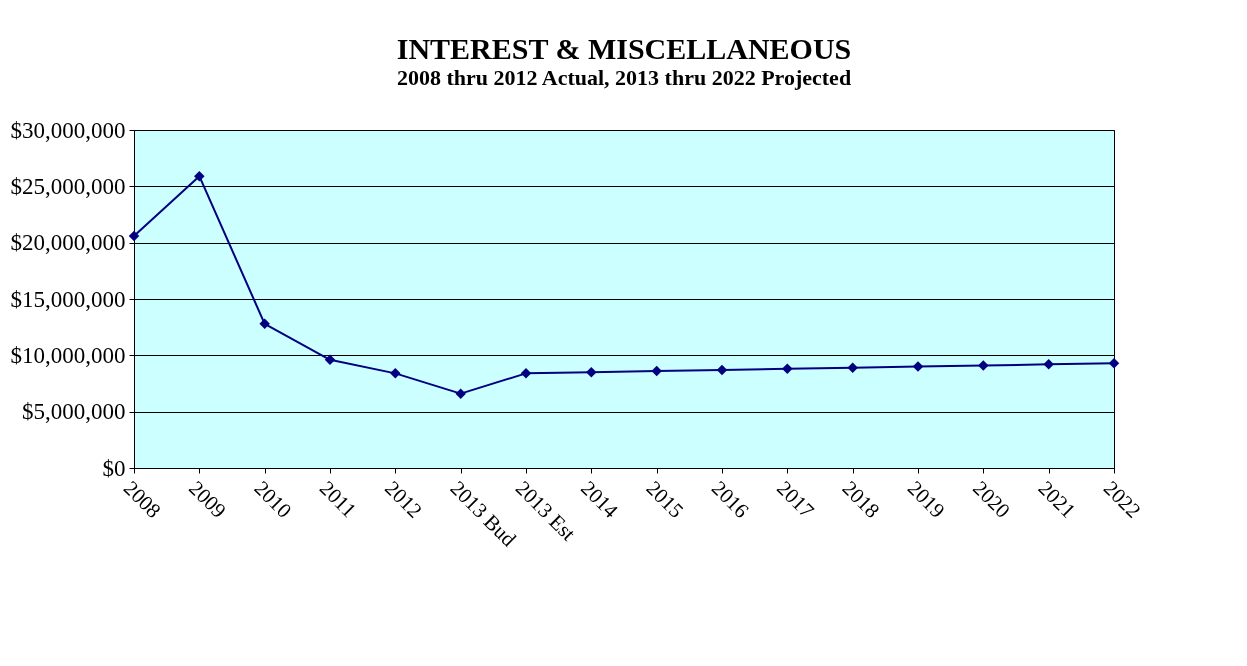 This screenshot has width=1247, height=666. Describe the element at coordinates (68, 355) in the screenshot. I see `y-tick-label: $10,000,000` at that location.